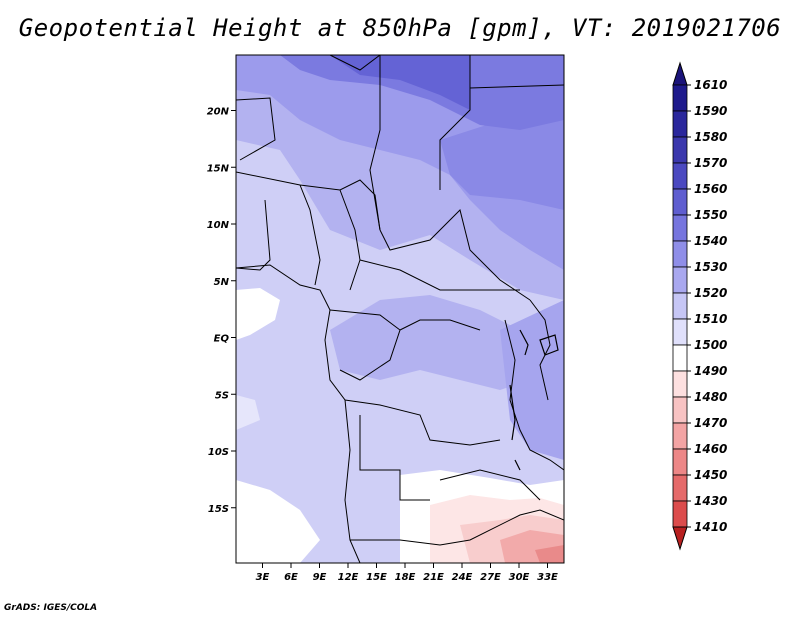 The image size is (800, 618). I want to click on lon-label: 30E, so click(519, 577).